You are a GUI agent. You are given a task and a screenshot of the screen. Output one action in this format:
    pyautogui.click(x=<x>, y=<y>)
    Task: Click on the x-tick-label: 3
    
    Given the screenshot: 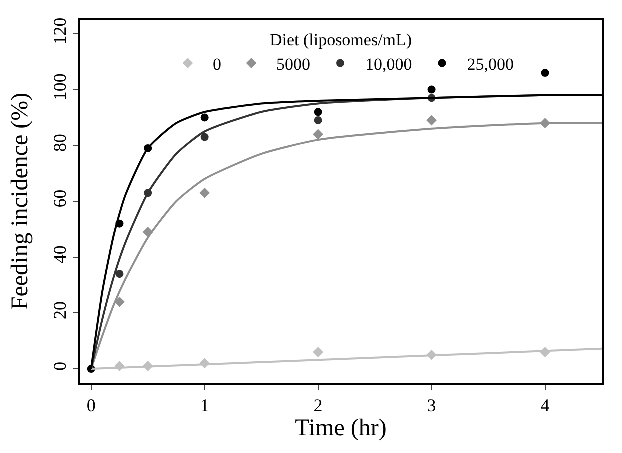 What is the action you would take?
    pyautogui.click(x=431, y=405)
    